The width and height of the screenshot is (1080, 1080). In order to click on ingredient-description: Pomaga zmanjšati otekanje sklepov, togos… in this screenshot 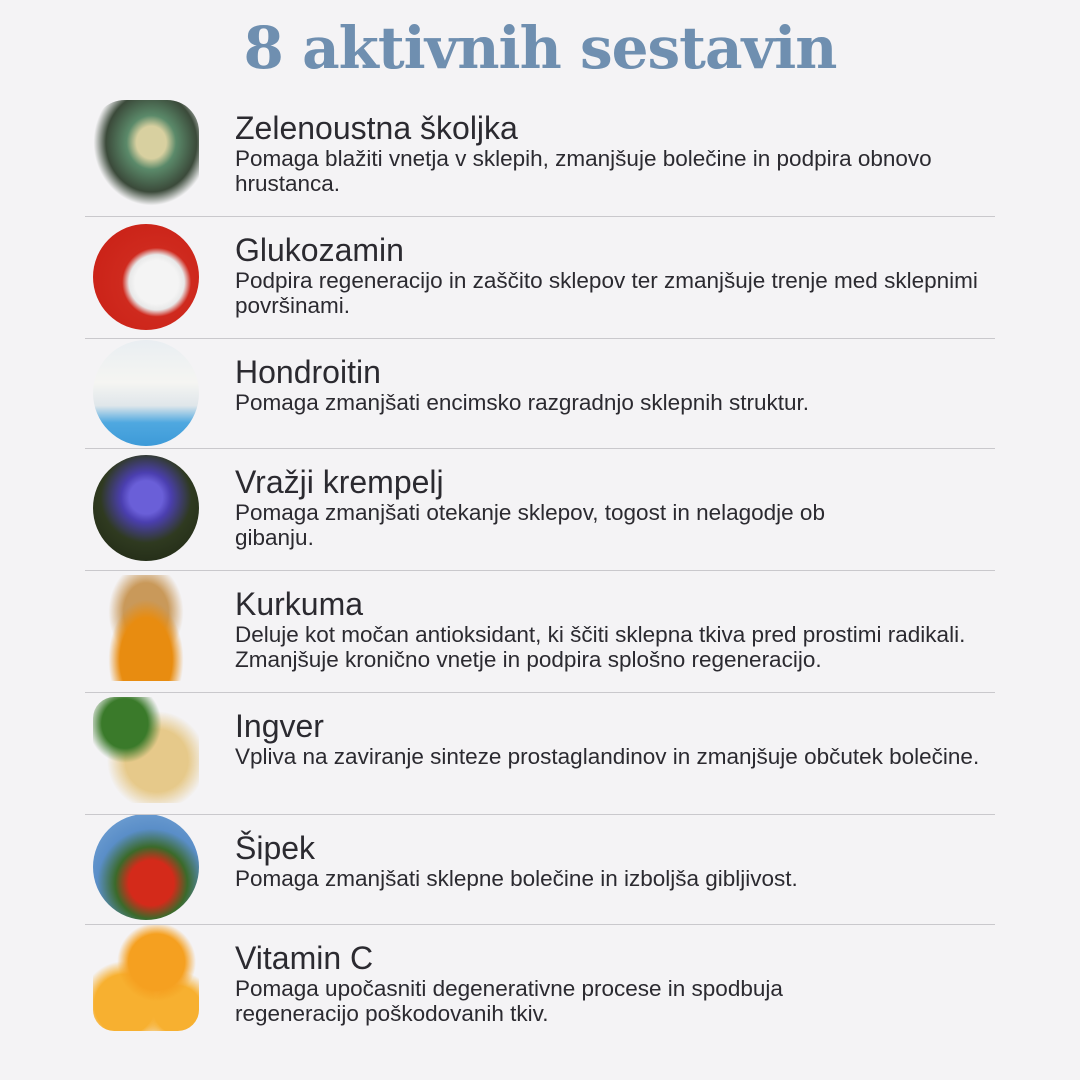, I will do `click(530, 525)`.